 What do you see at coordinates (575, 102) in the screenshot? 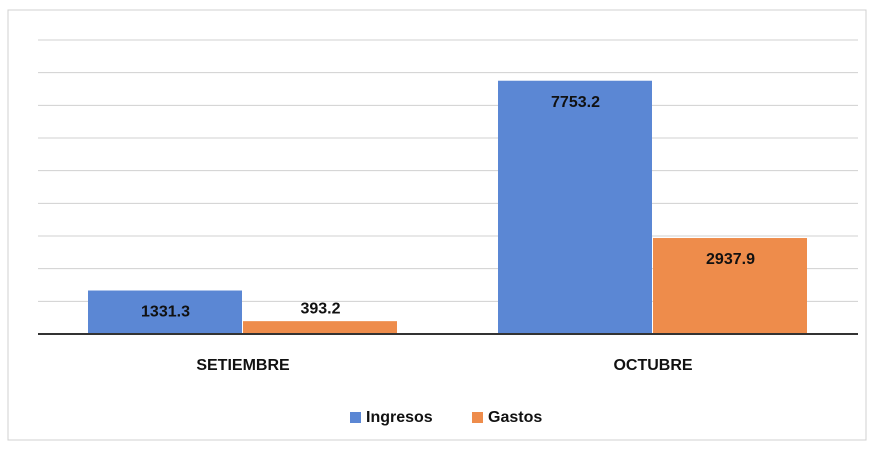
I see `data-label: 7753.2` at bounding box center [575, 102].